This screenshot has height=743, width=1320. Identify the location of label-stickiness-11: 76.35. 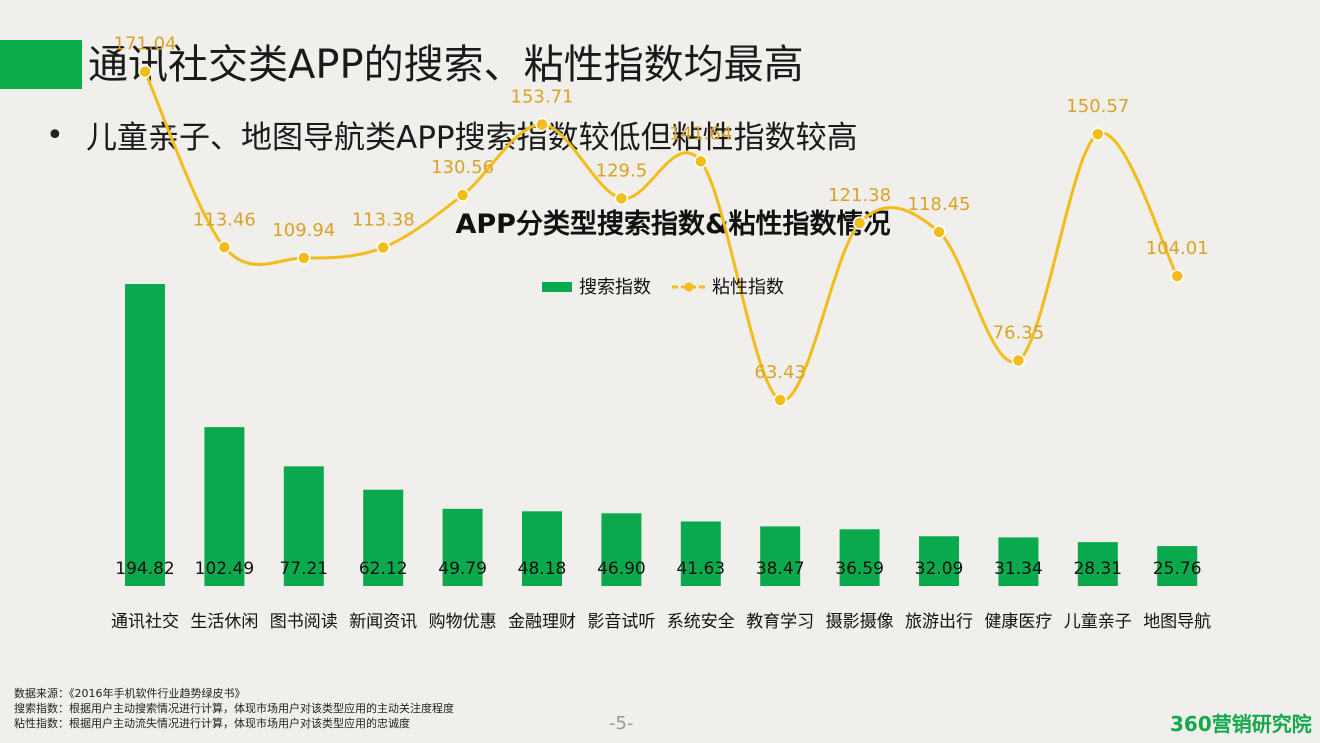
(1019, 332).